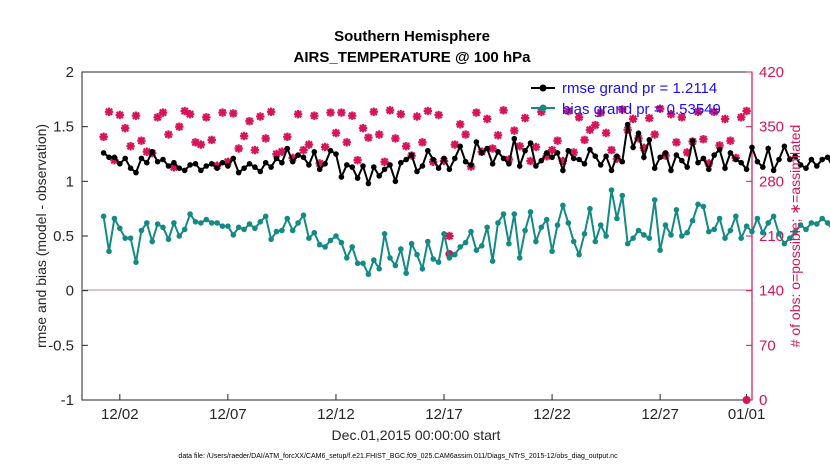 This screenshot has width=830, height=470. What do you see at coordinates (416, 435) in the screenshot?
I see `x-axis-label: Dec.01,2015 00:00:00 start` at bounding box center [416, 435].